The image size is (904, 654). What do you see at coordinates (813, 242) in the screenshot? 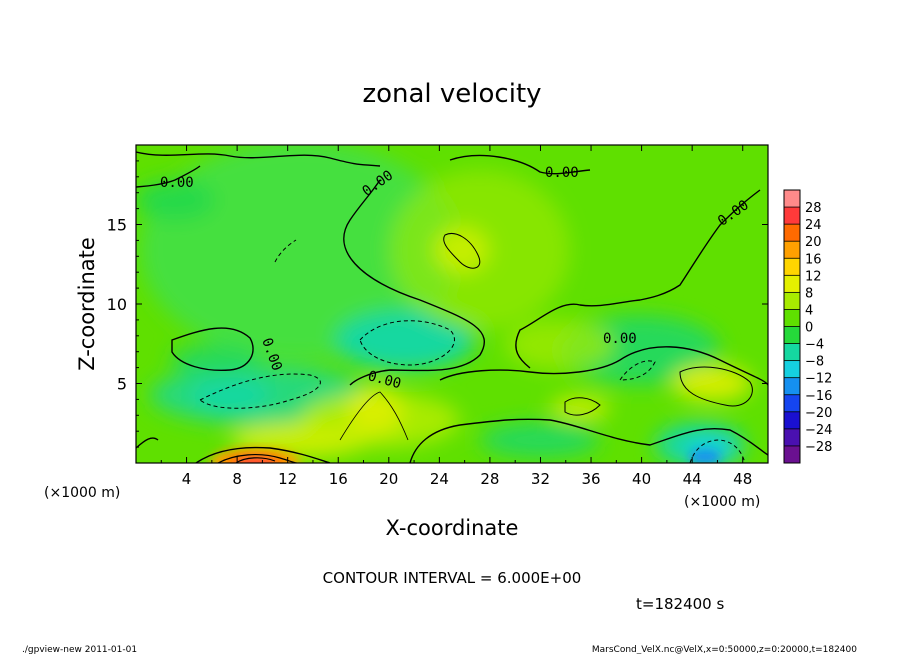
I see `colorbar-tick-label: 20` at bounding box center [813, 242].